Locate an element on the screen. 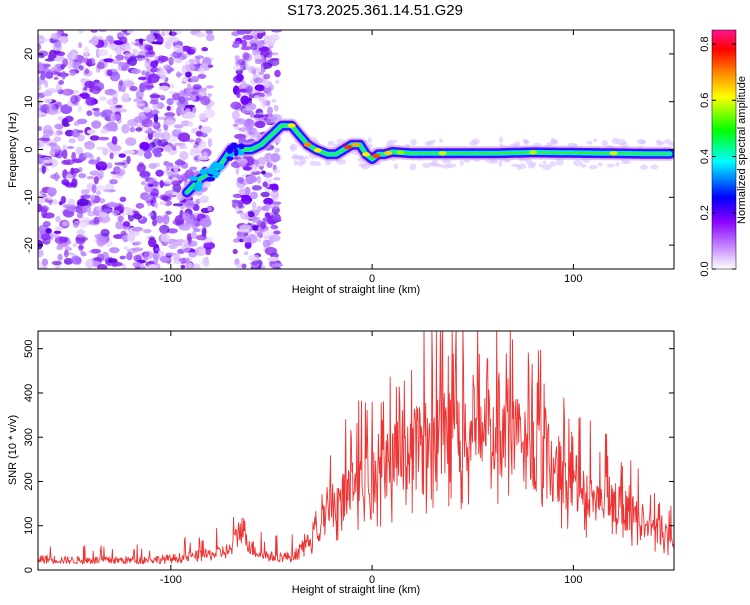 Image resolution: width=750 pixels, height=605 pixels. colorbar-tick-label: 0.8 is located at coordinates (705, 43).